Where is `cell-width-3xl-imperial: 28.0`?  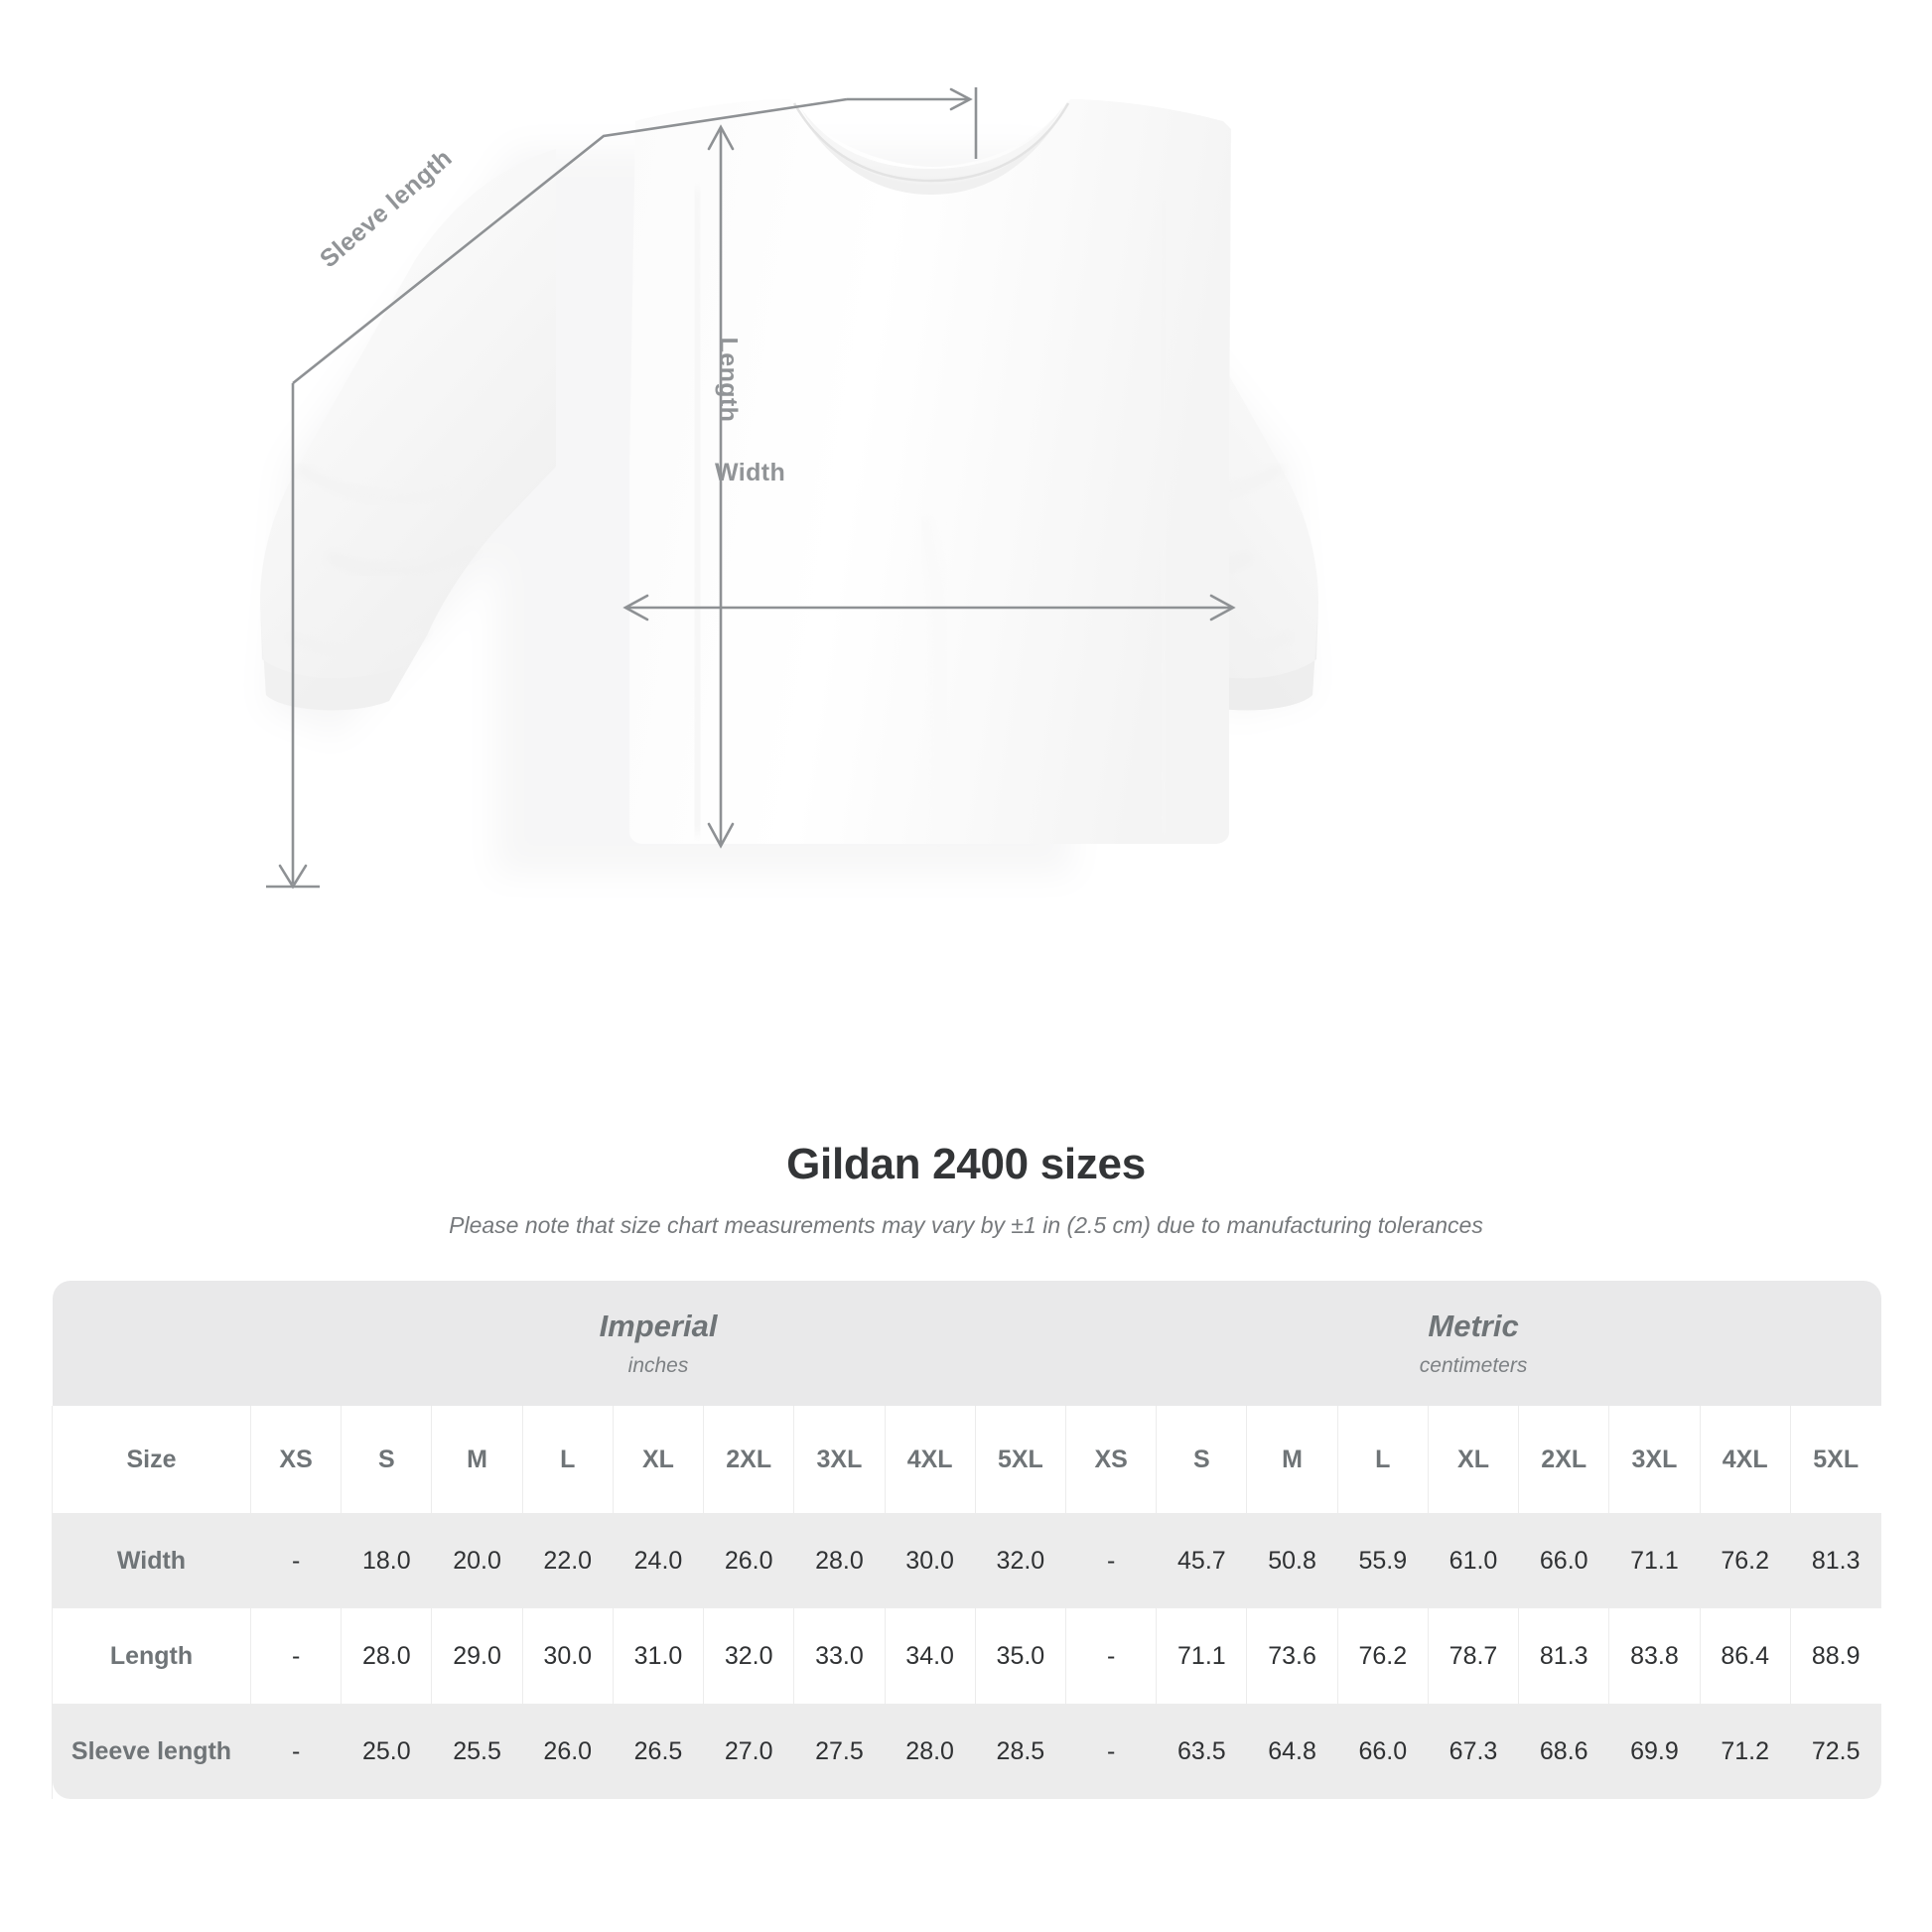
cell-width-3xl-imperial: 28.0 is located at coordinates (840, 1560).